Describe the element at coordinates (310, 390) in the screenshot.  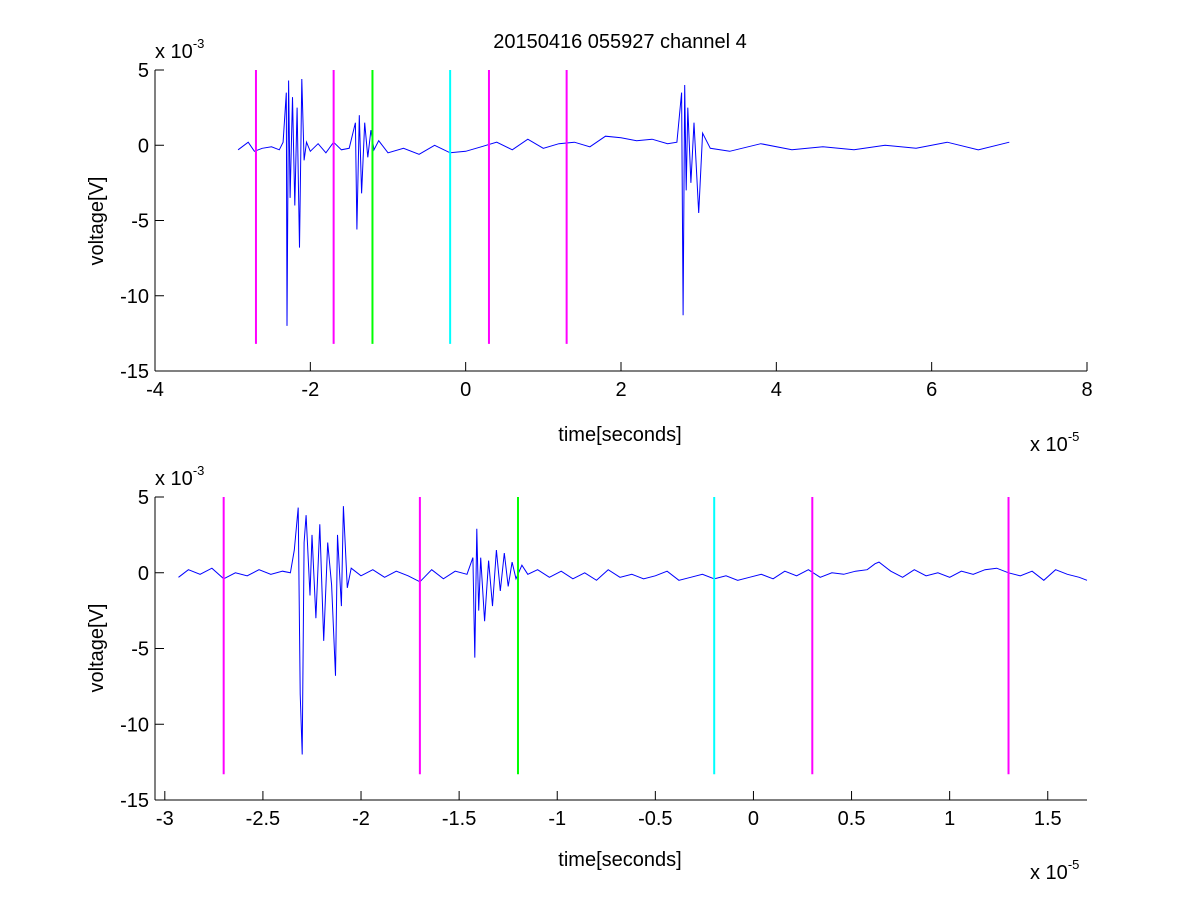
I see `top-x-tick-label: -2` at that location.